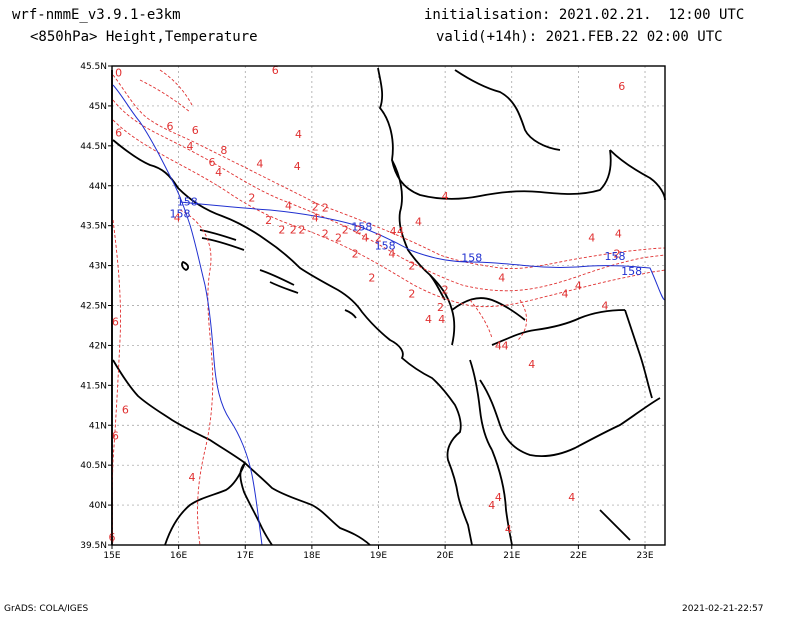  Describe the element at coordinates (511, 556) in the screenshot. I see `lon-tick-label: 21E` at that location.